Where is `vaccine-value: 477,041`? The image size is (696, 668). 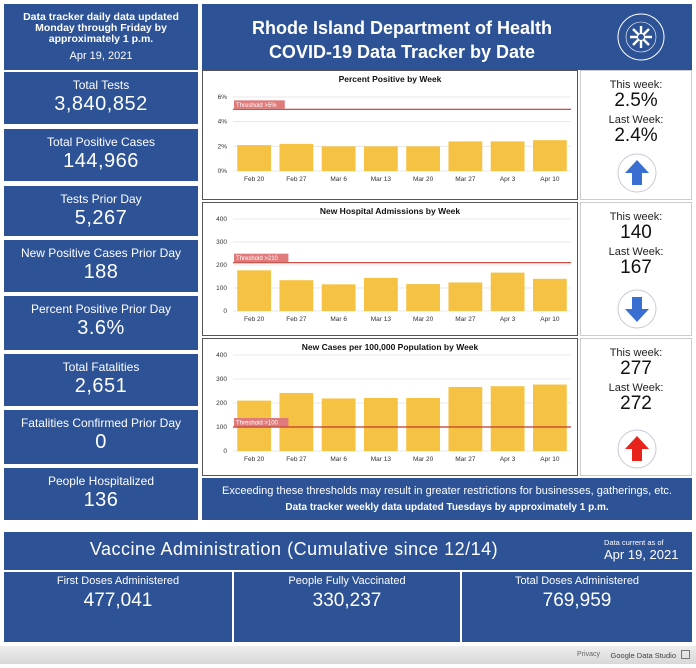
vaccine-value: 477,041 is located at coordinates (118, 600).